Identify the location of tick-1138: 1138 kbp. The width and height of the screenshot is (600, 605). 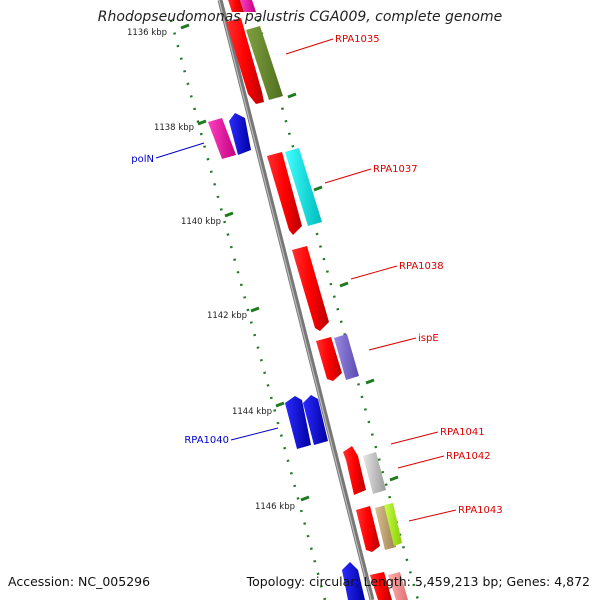
(180, 126).